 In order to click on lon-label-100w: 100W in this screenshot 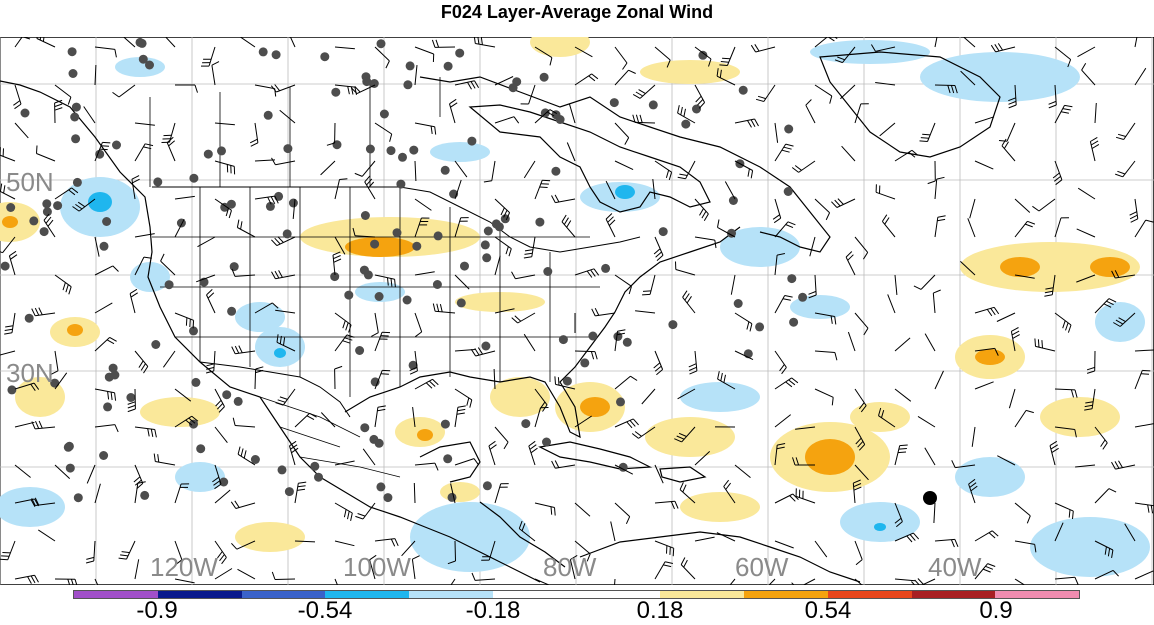, I will do `click(377, 567)`.